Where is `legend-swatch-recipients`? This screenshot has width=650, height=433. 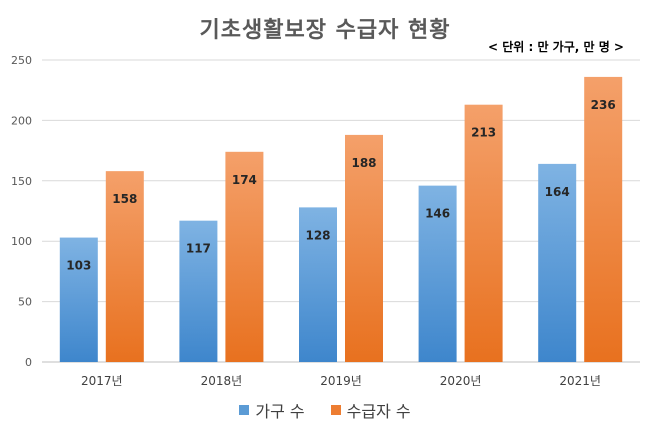
legend-swatch-recipients is located at coordinates (335, 410).